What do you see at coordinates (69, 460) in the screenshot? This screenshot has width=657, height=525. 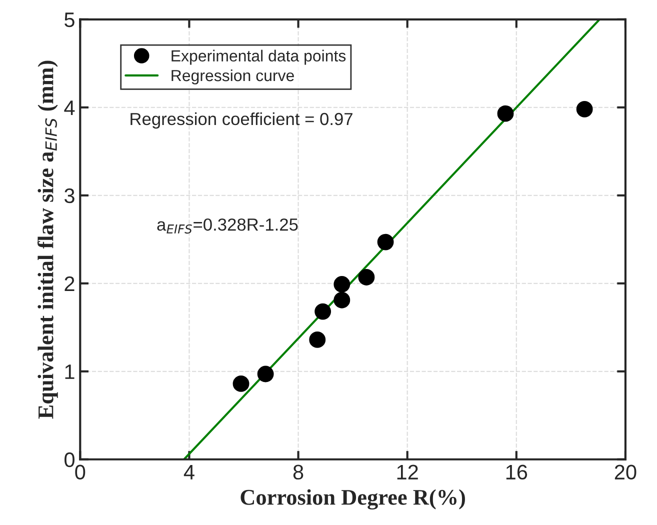 I see `y-tick-label: 0` at bounding box center [69, 460].